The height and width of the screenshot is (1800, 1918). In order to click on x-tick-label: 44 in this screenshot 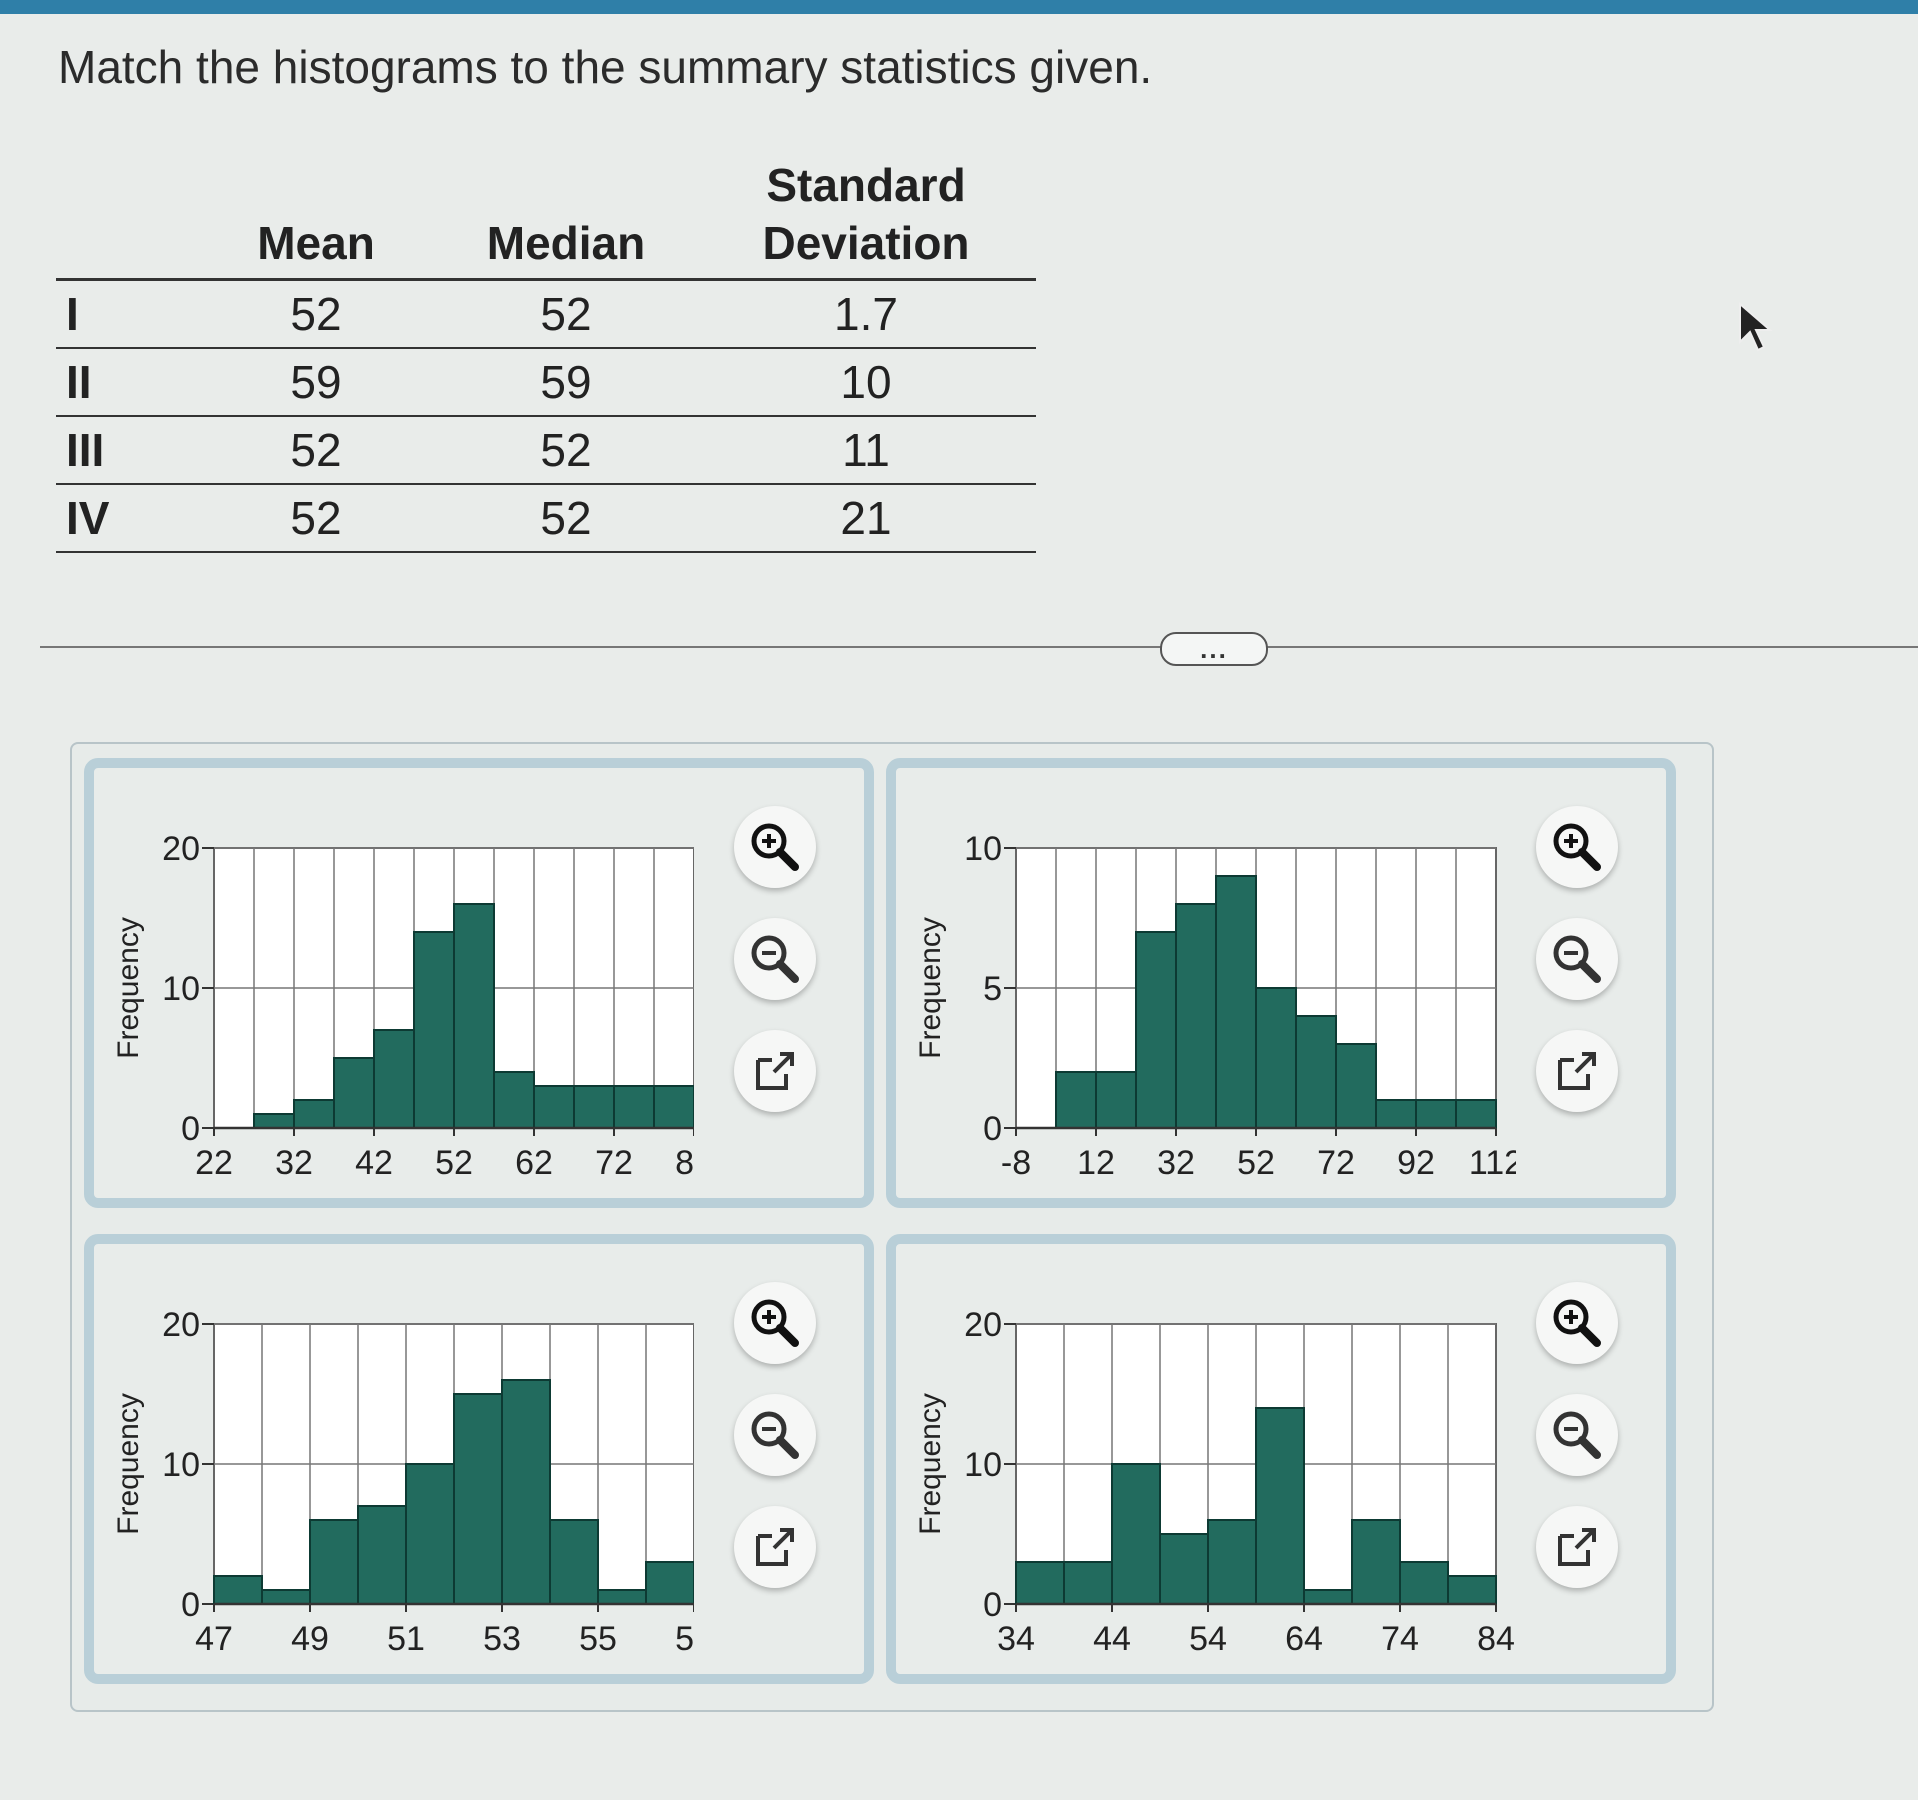, I will do `click(1112, 1639)`.